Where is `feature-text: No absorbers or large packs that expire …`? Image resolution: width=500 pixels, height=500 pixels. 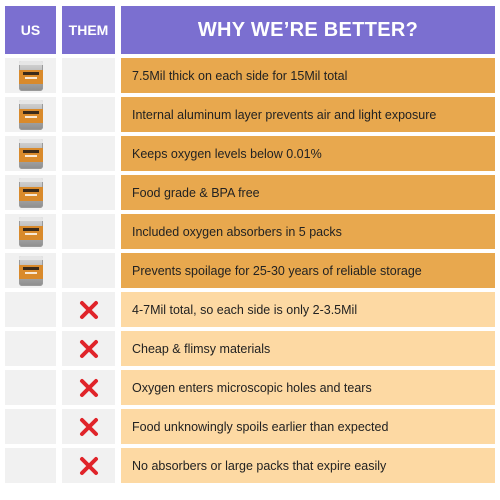 feature-text: No absorbers or large packs that expire … is located at coordinates (308, 465).